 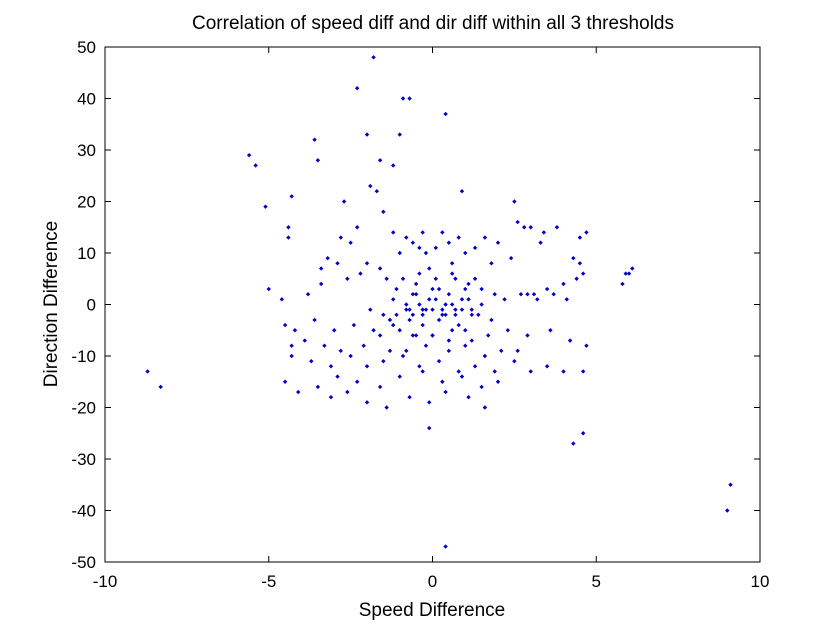 I want to click on y-tick-label: 30, so click(x=86, y=150).